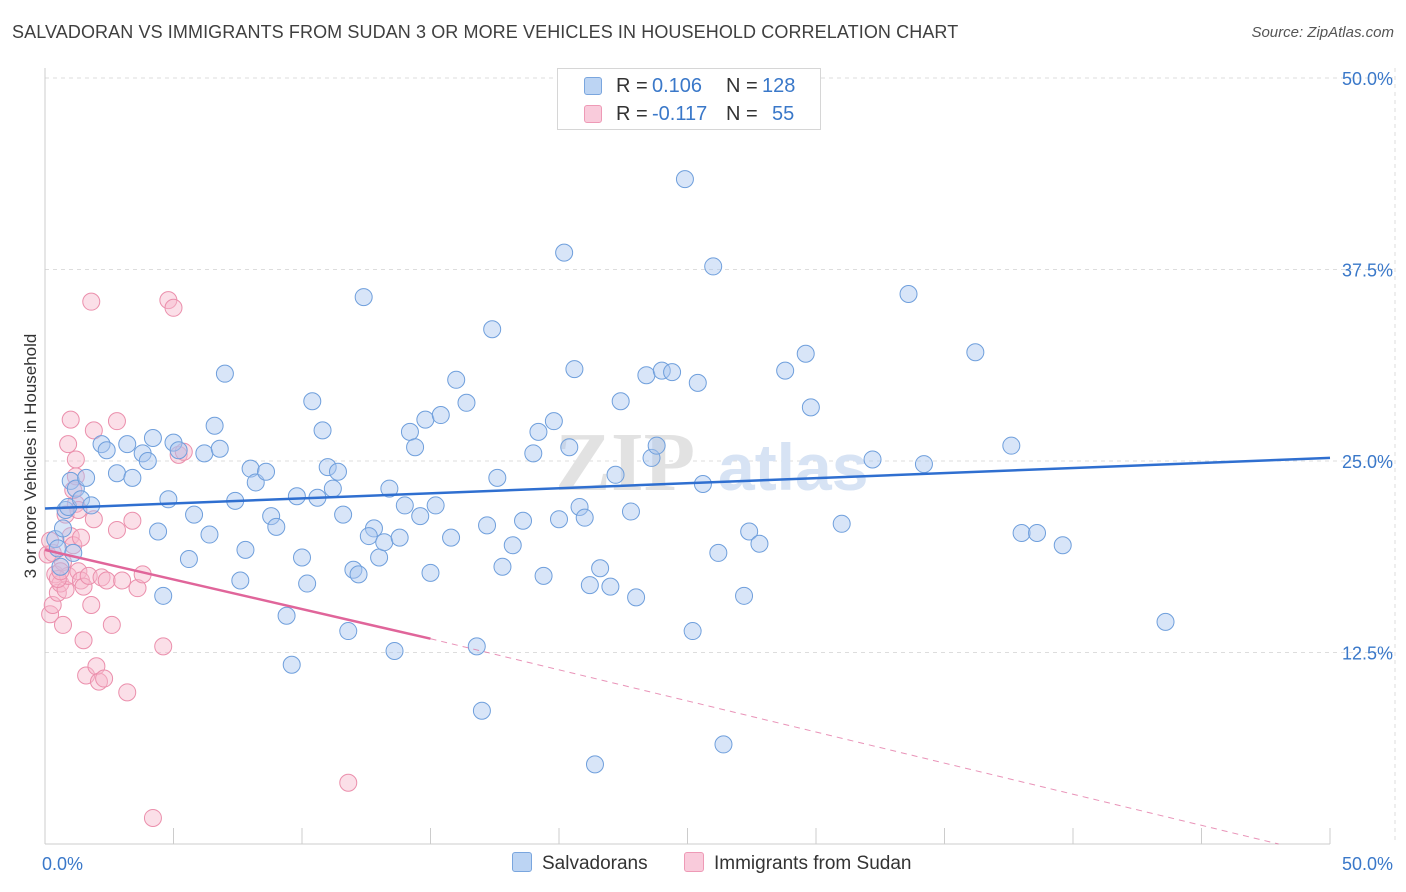  Describe the element at coordinates (813, 863) in the screenshot. I see `bottom-legend-label: Immigrants from Sudan` at that location.